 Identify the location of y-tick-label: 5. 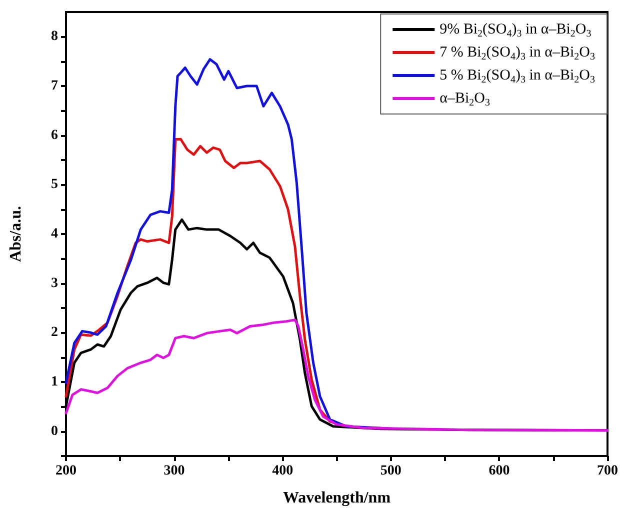
(54, 184).